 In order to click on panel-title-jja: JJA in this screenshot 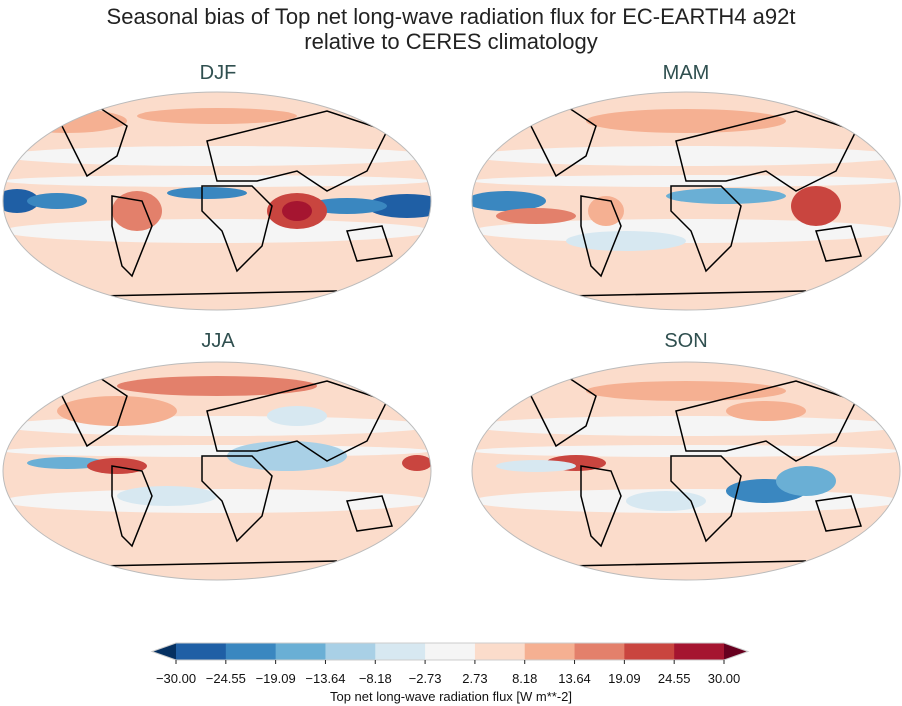, I will do `click(218, 341)`.